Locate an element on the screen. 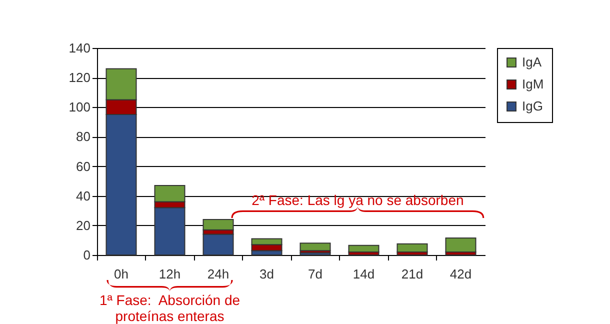 The image size is (610, 324). annotation: 2ª Fase: Las lg ya no se absorben is located at coordinates (358, 200).